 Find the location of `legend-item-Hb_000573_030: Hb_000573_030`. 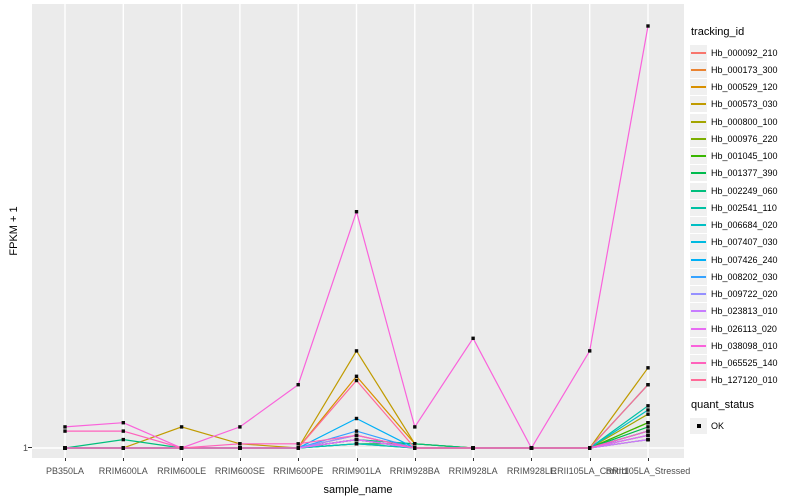

legend-item-Hb_000573_030: Hb_000573_030 is located at coordinates (744, 104).